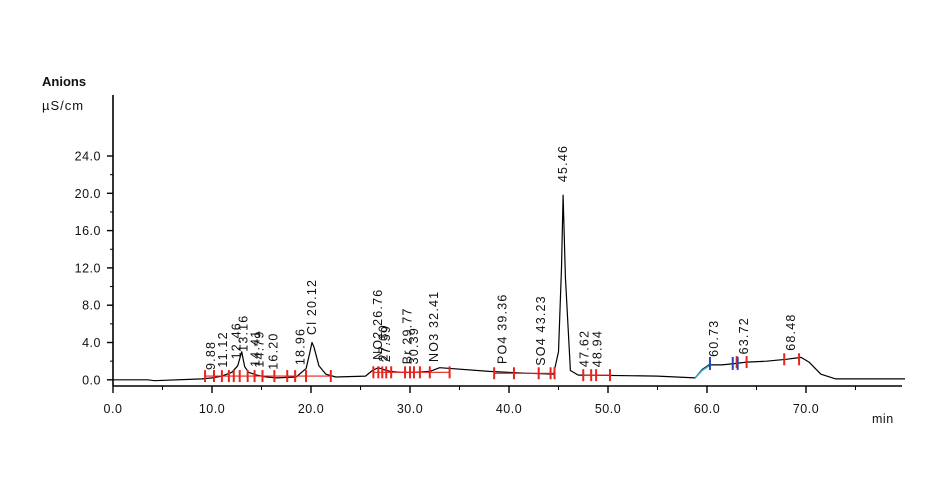 The width and height of the screenshot is (950, 500). I want to click on peak-label: 63.72, so click(744, 335).